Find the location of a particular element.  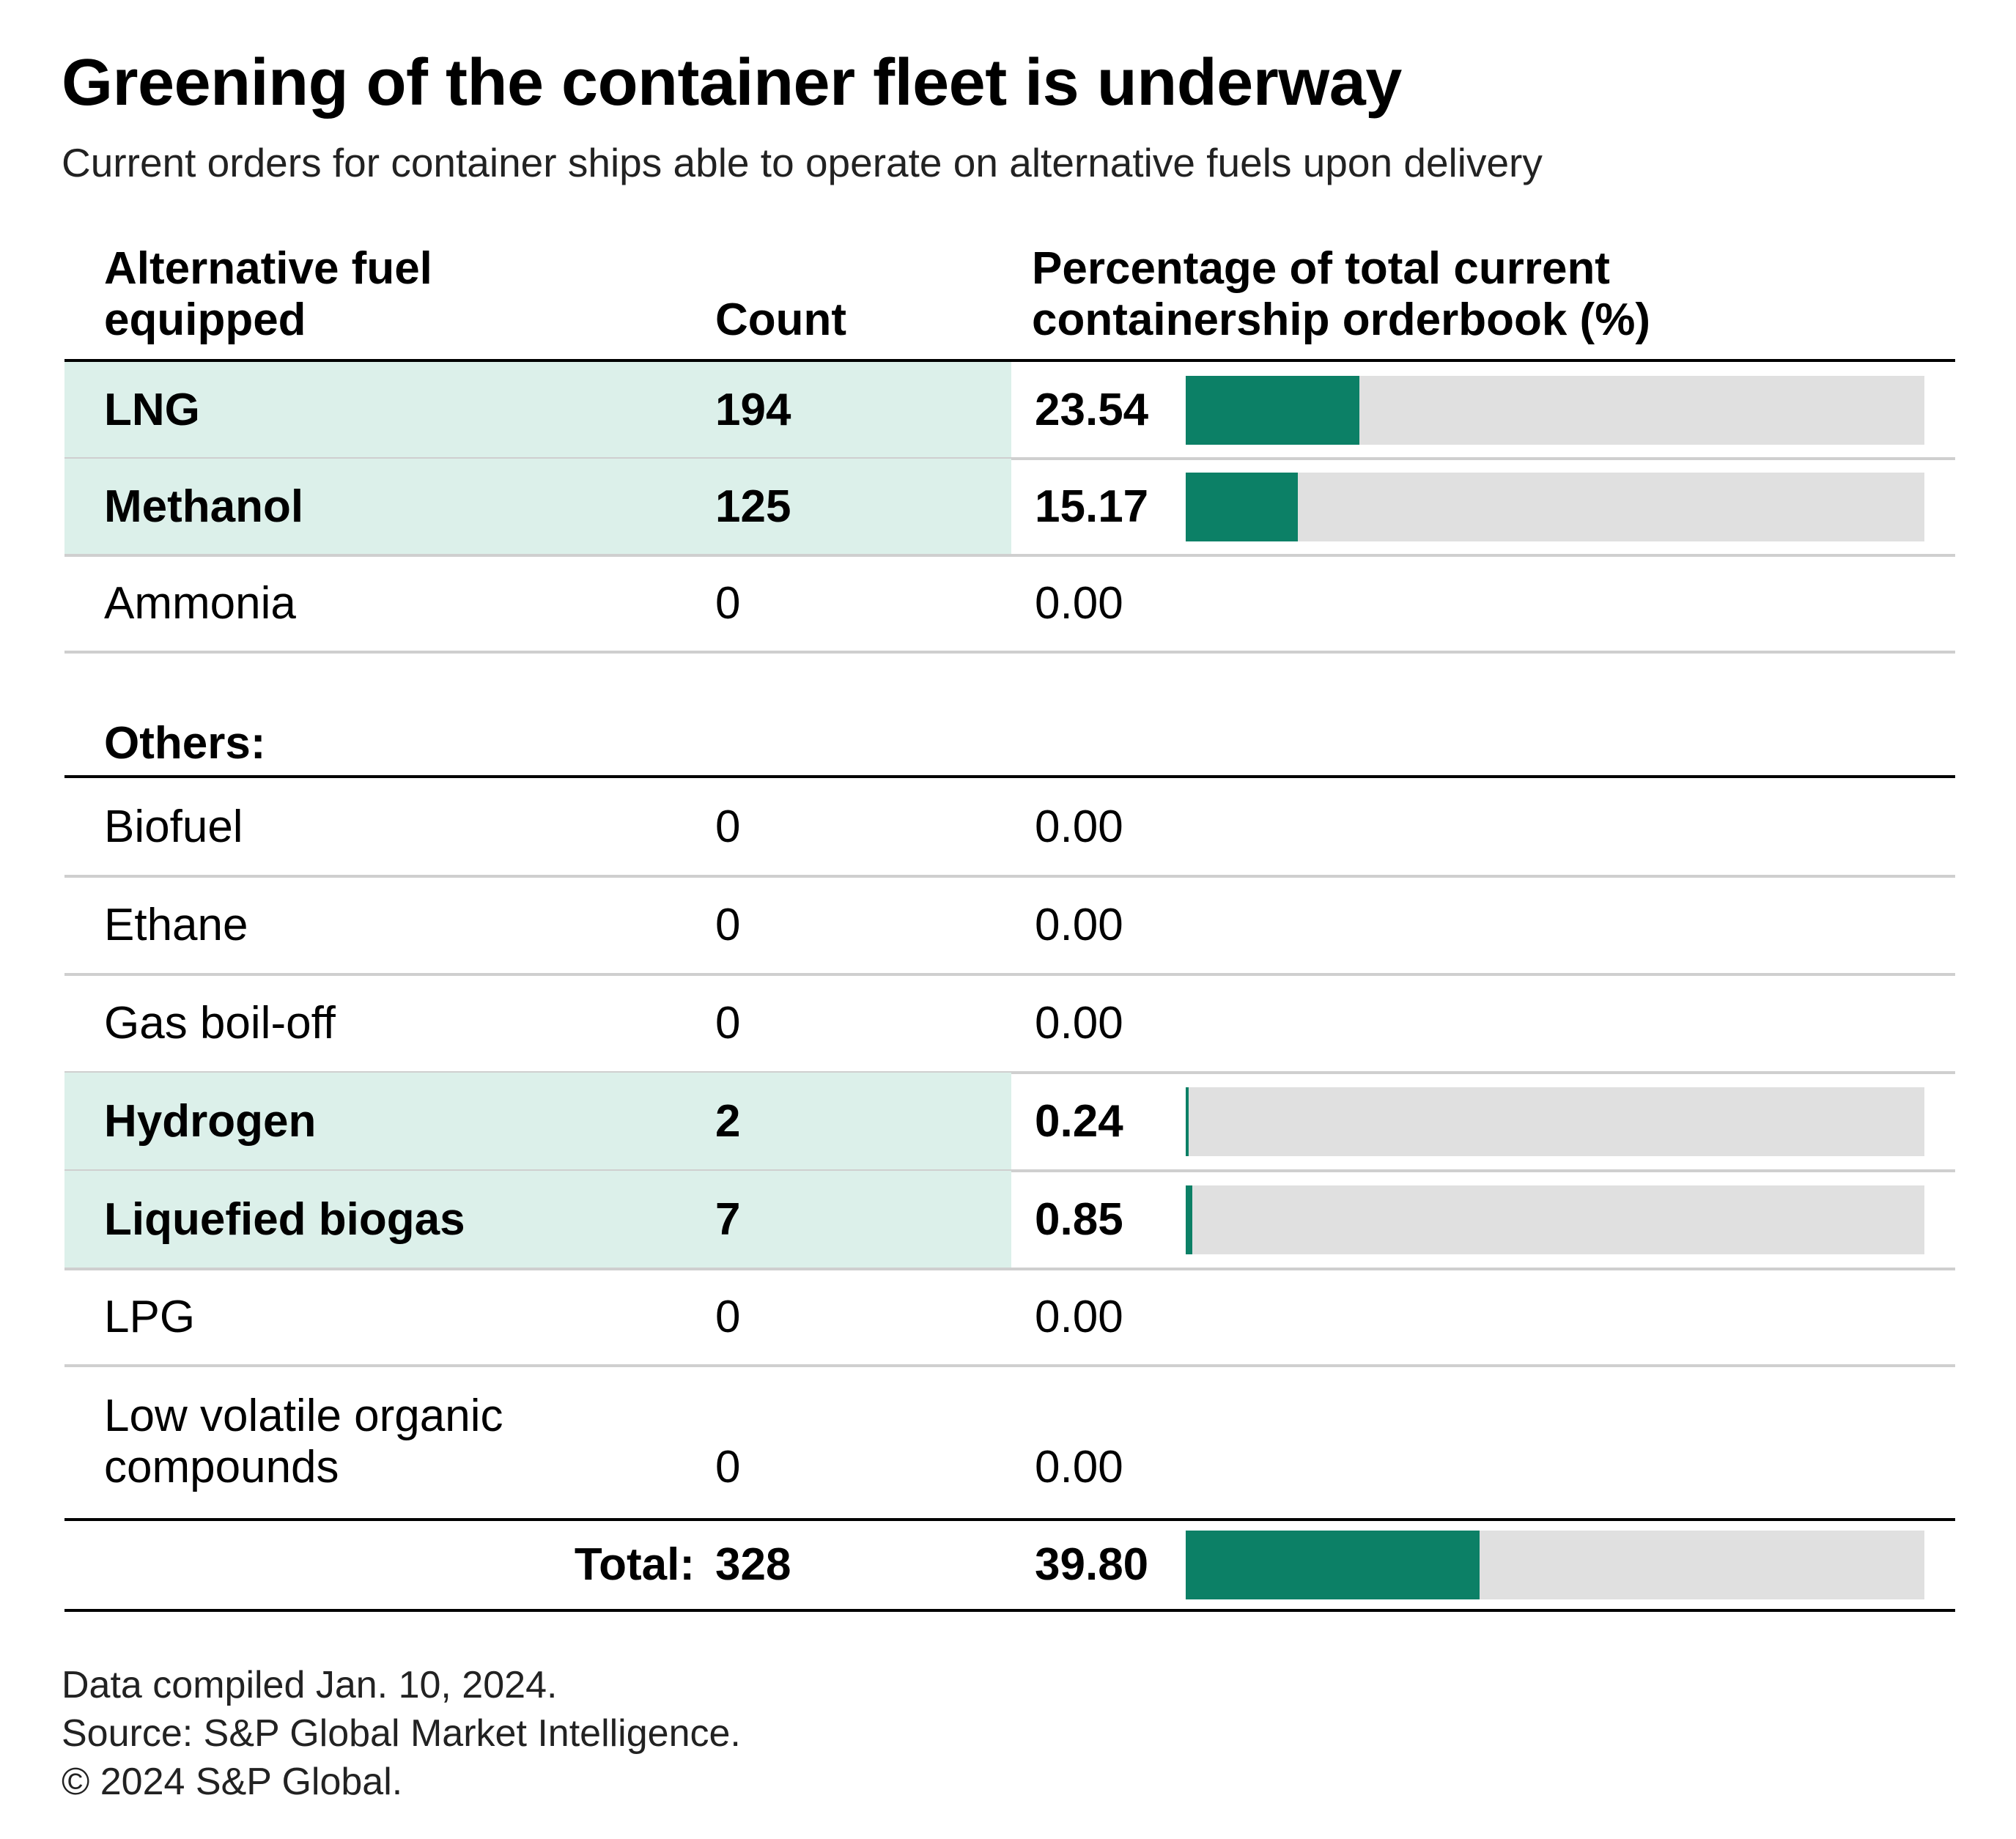

header-fuel: Alternative fuel equipped is located at coordinates (268, 294).